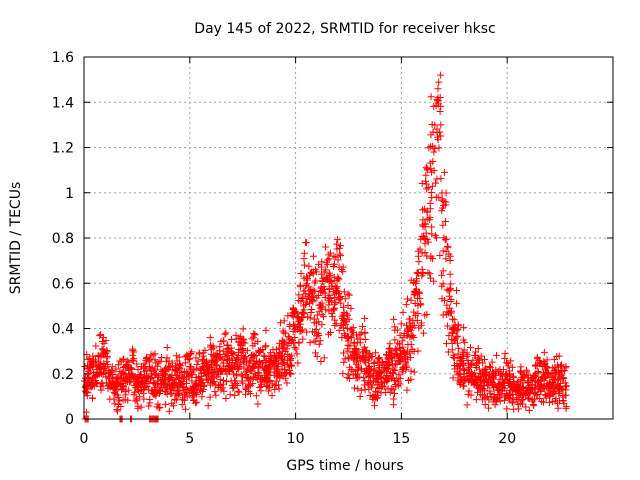 The image size is (640, 480). What do you see at coordinates (69, 194) in the screenshot?
I see `y-tick-label: 1` at bounding box center [69, 194].